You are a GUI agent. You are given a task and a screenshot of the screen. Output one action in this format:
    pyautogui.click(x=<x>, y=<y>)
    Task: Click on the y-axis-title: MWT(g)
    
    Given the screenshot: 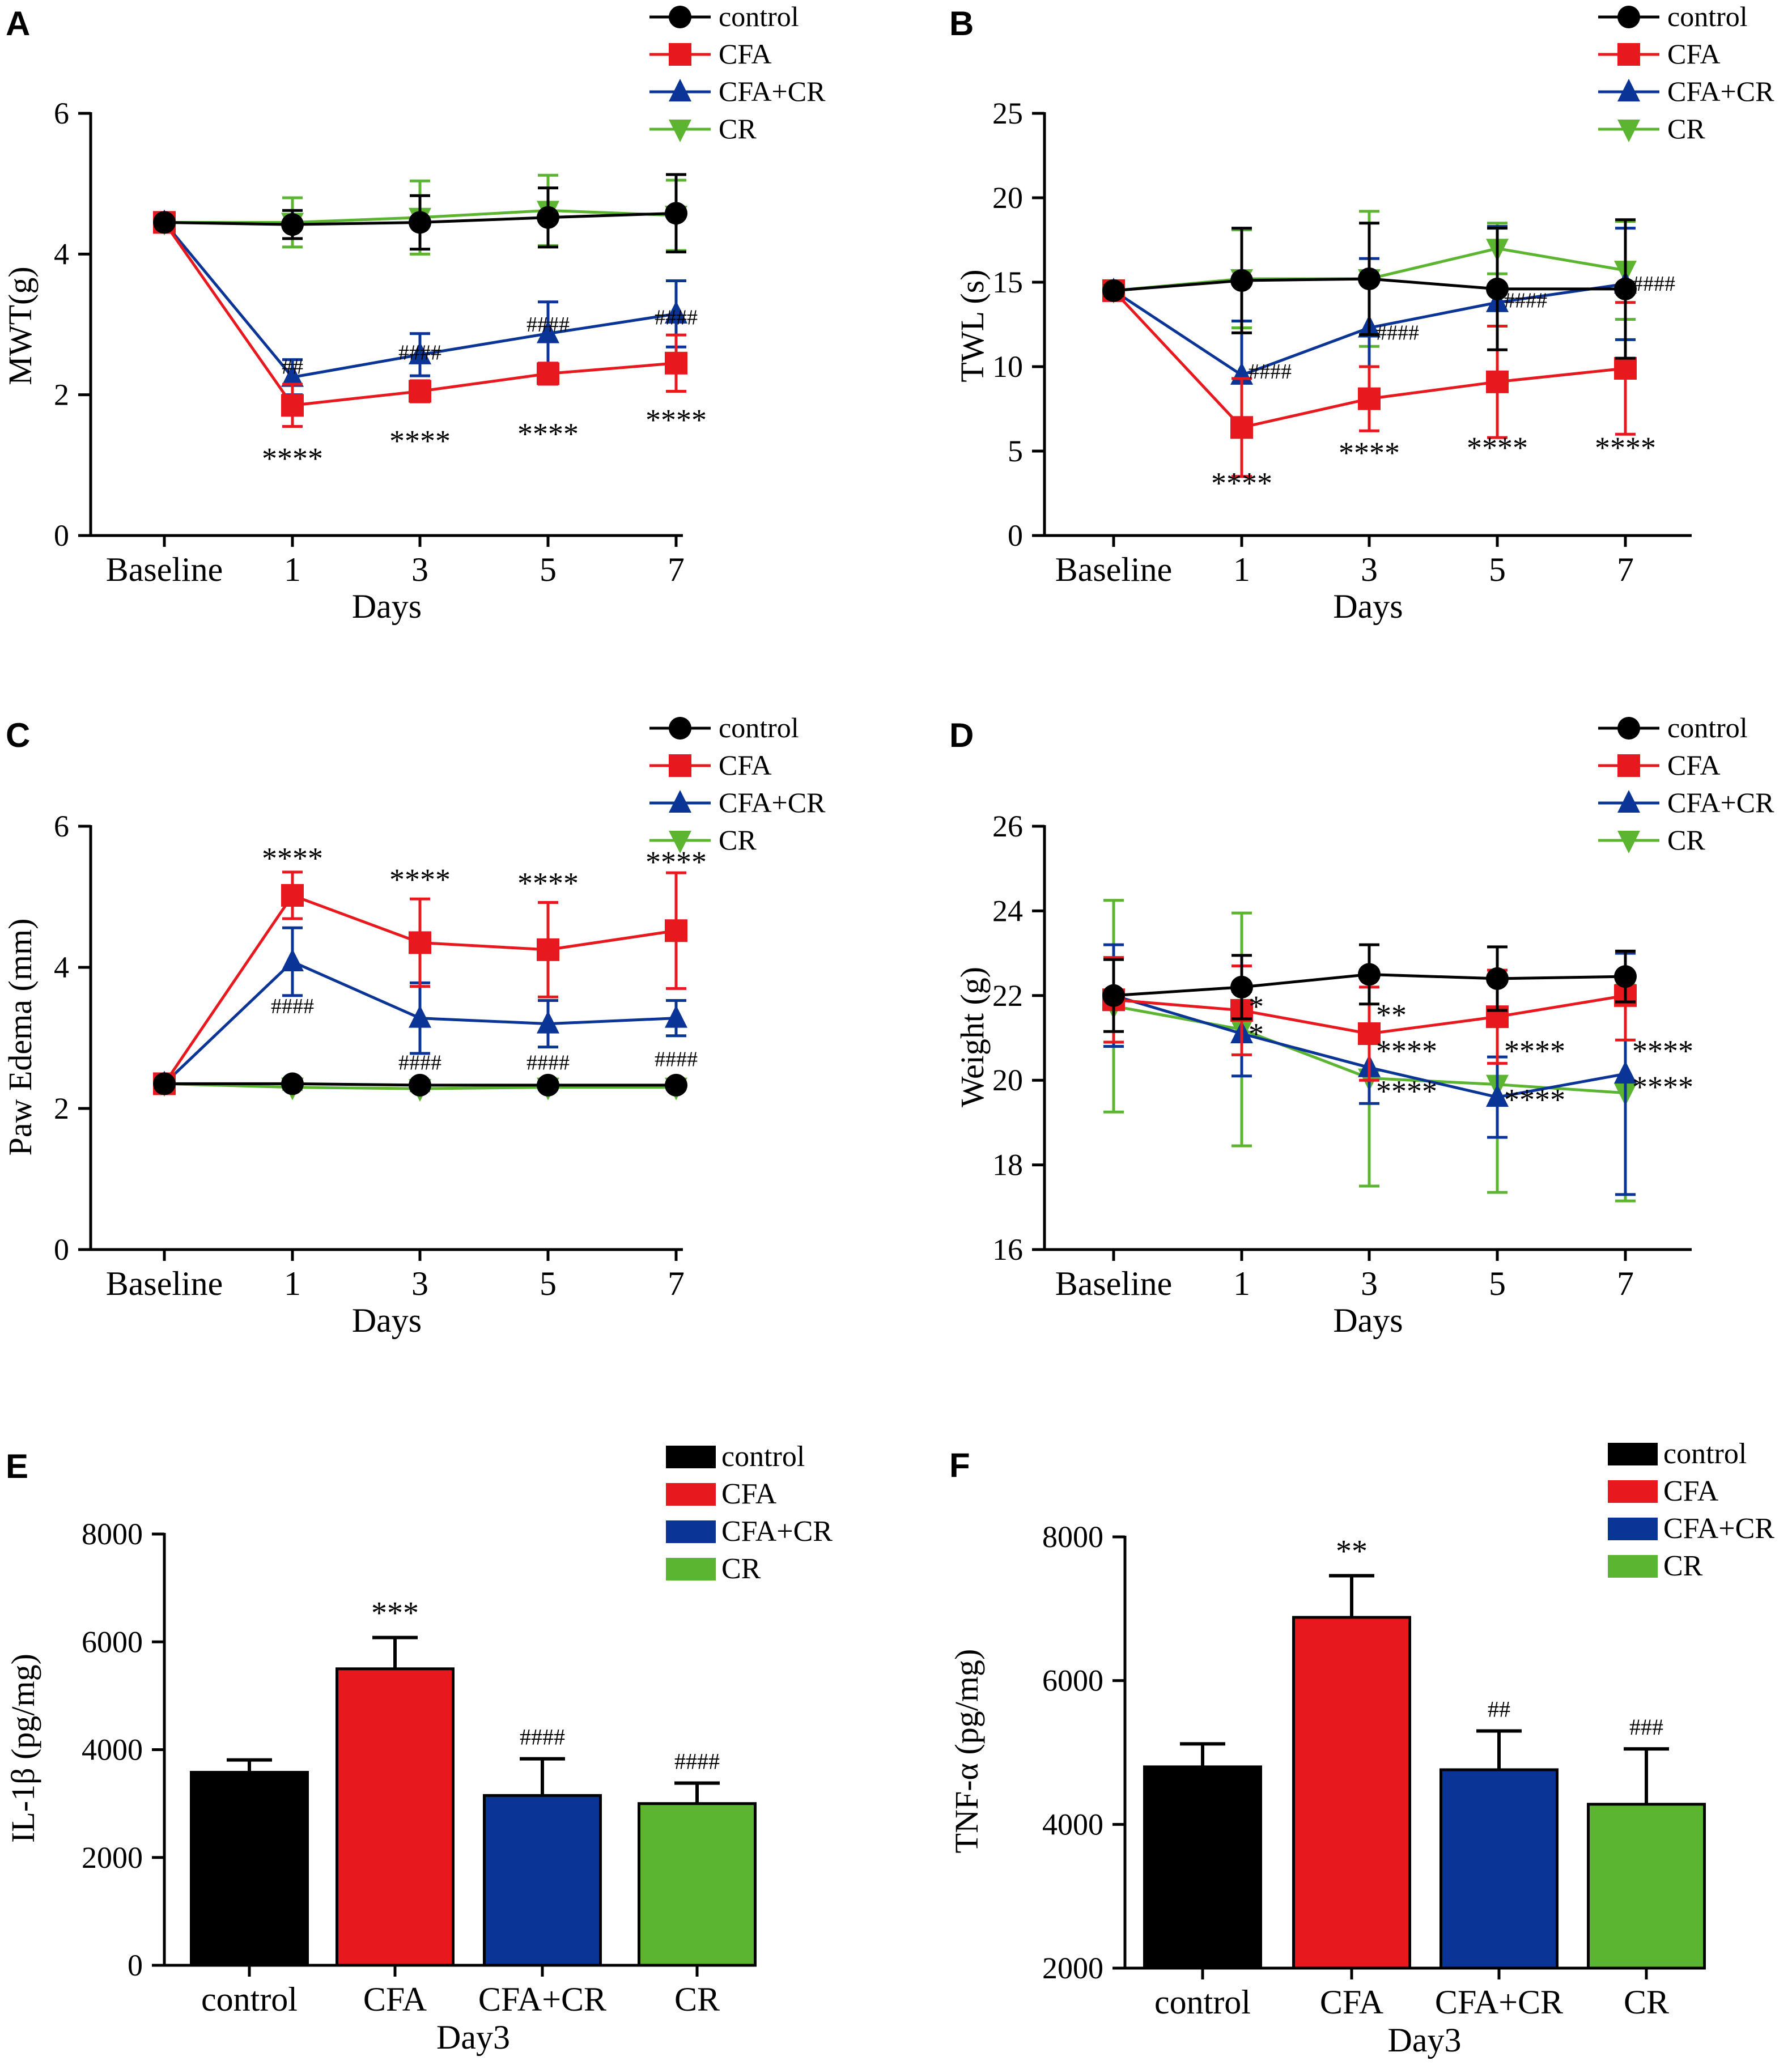 What is the action you would take?
    pyautogui.click(x=20, y=325)
    